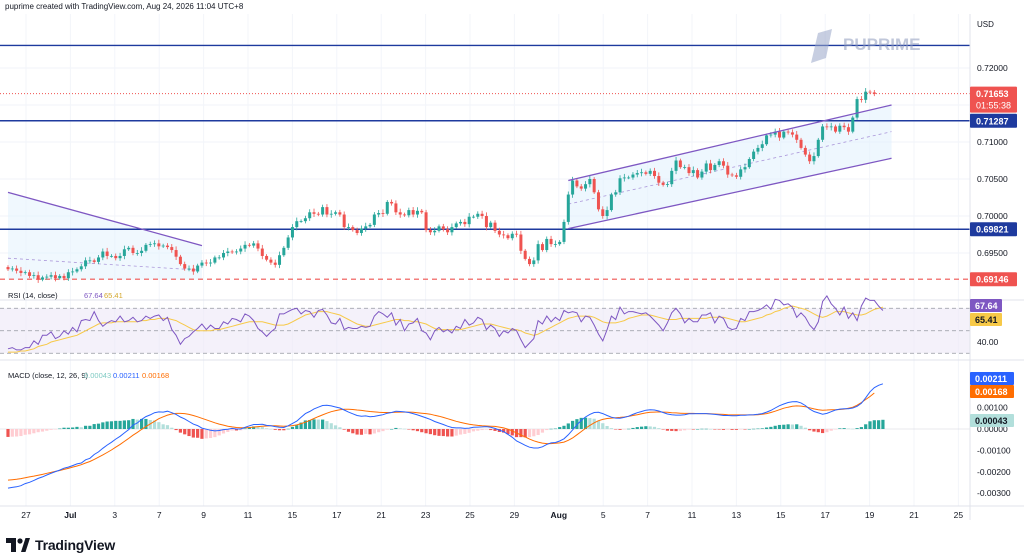 This screenshot has height=558, width=1024. What do you see at coordinates (730, 193) in the screenshot?
I see `channel-line` at bounding box center [730, 193].